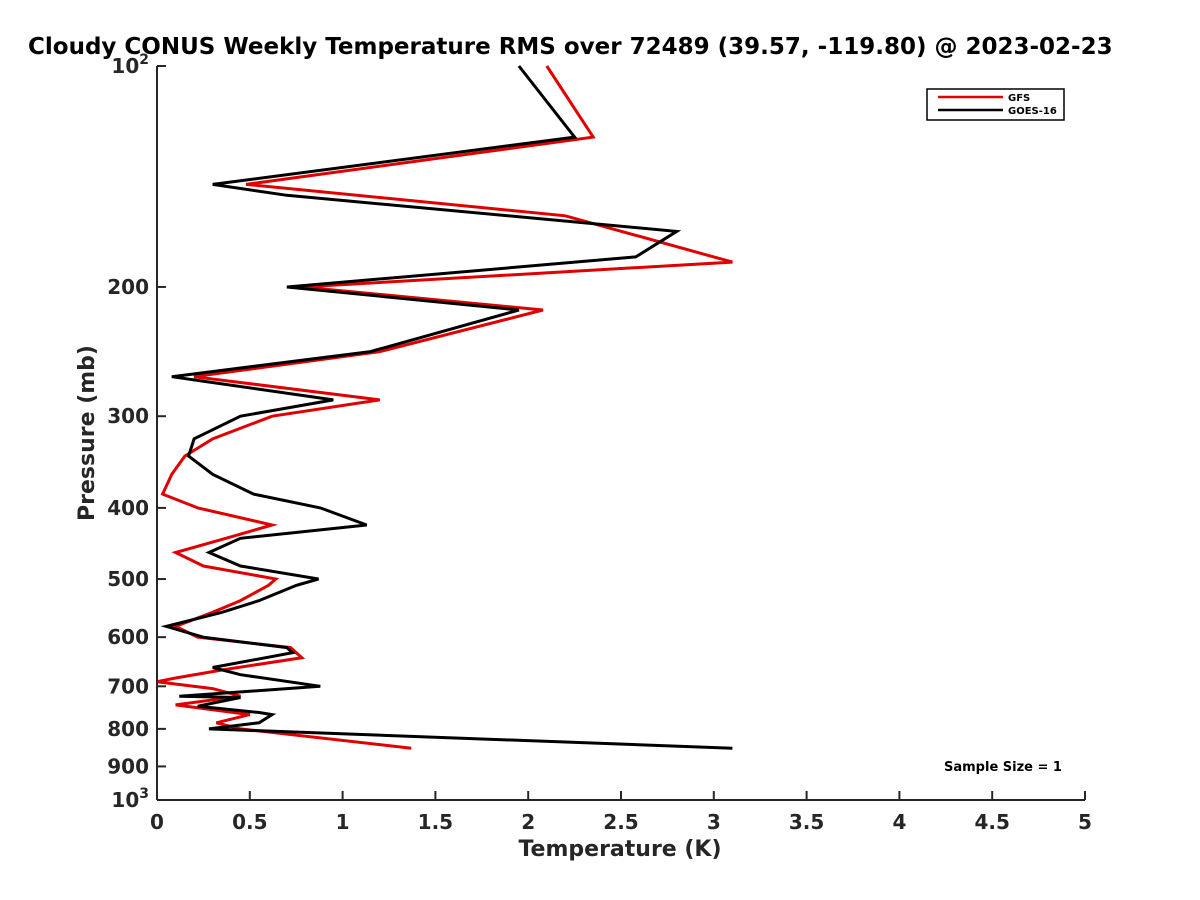 The height and width of the screenshot is (900, 1200). Describe the element at coordinates (714, 822) in the screenshot. I see `x-tick-label: 3` at that location.